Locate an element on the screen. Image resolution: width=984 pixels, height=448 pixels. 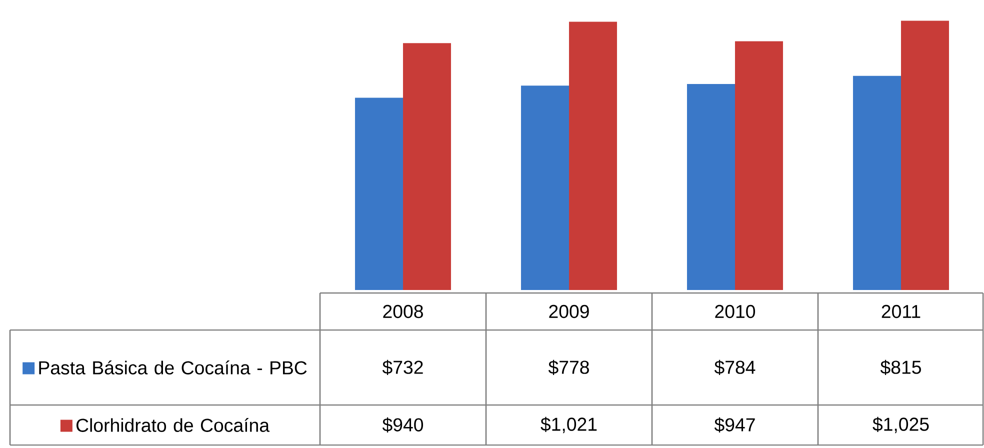
data-label: $778 is located at coordinates (568, 368).